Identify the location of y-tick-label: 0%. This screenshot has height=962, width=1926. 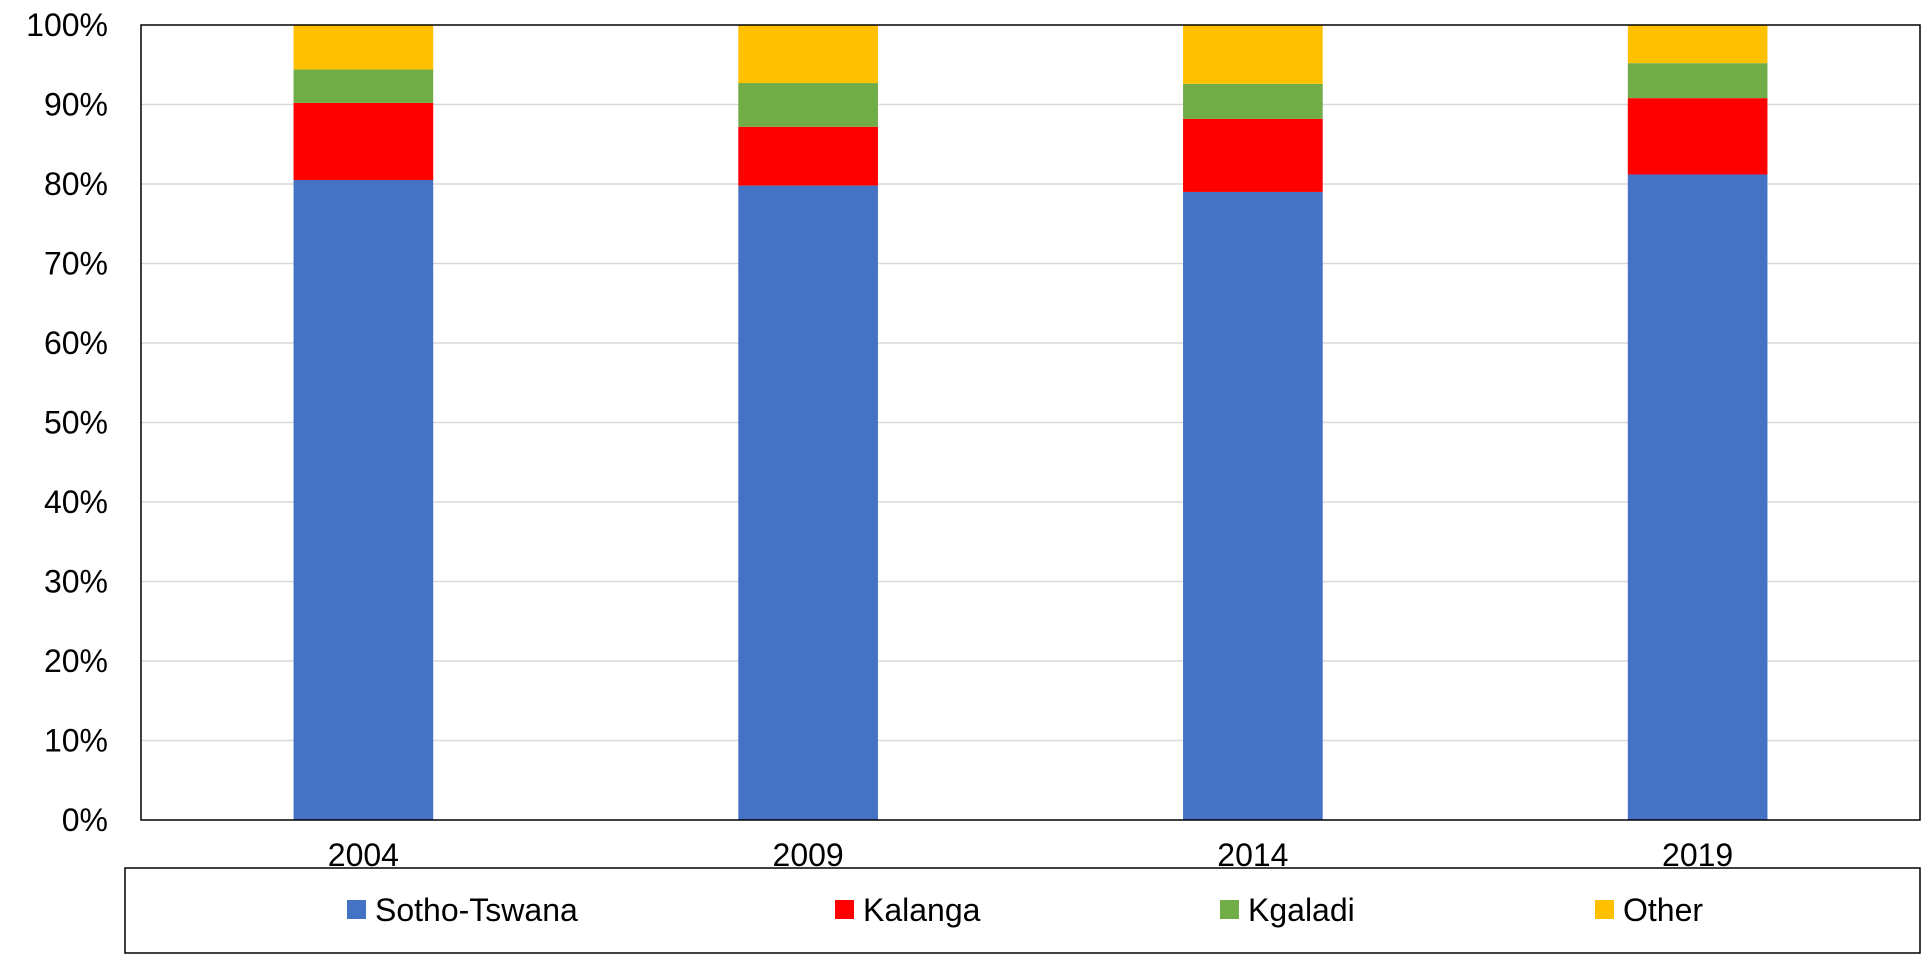
(85, 820).